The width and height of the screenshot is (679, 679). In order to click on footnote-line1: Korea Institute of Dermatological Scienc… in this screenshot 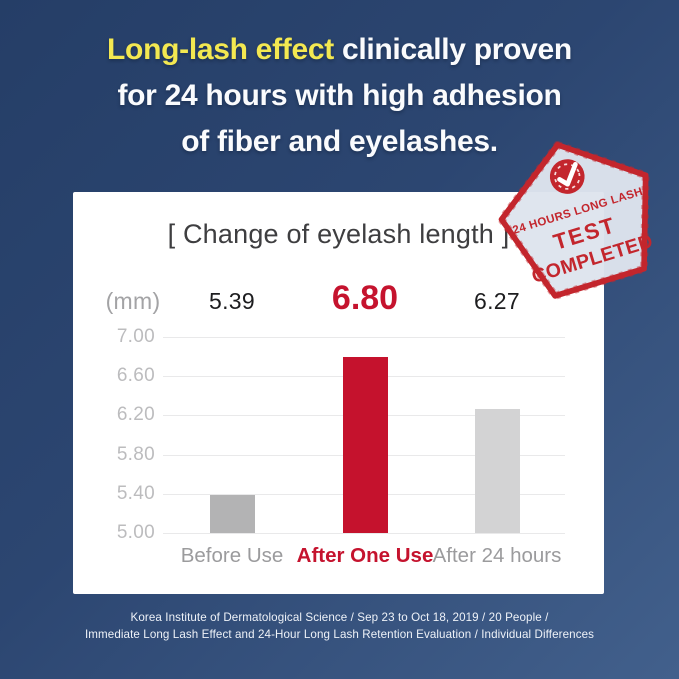, I will do `click(339, 617)`.